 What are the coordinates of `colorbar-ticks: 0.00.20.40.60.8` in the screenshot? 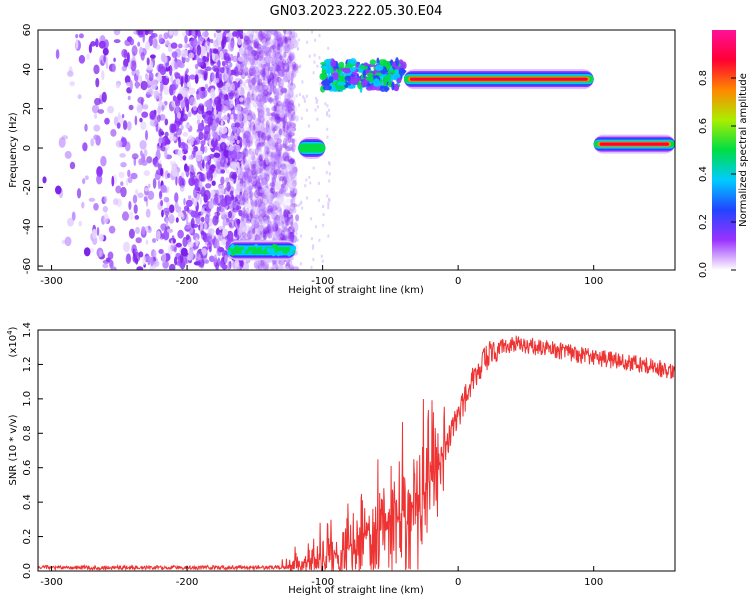 It's located at (717, 174).